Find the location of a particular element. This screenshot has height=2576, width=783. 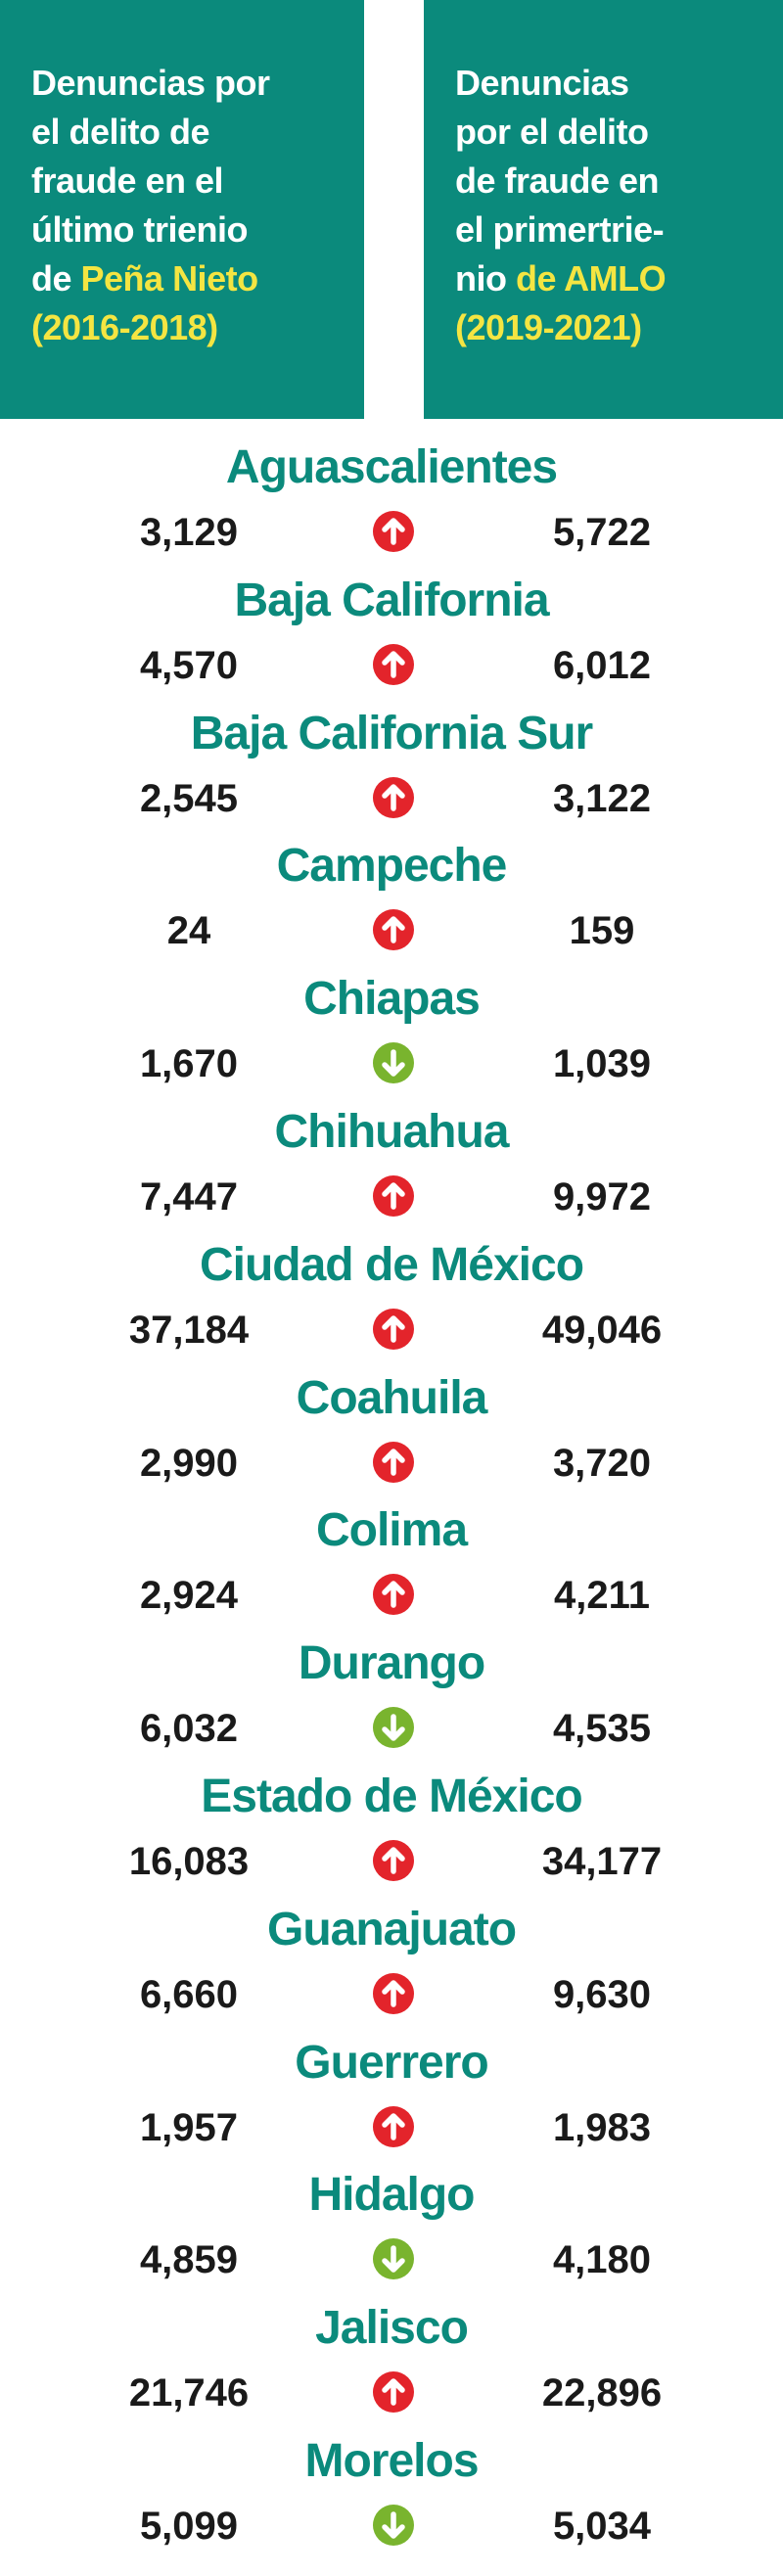

before-value: 4,570 is located at coordinates (189, 665).